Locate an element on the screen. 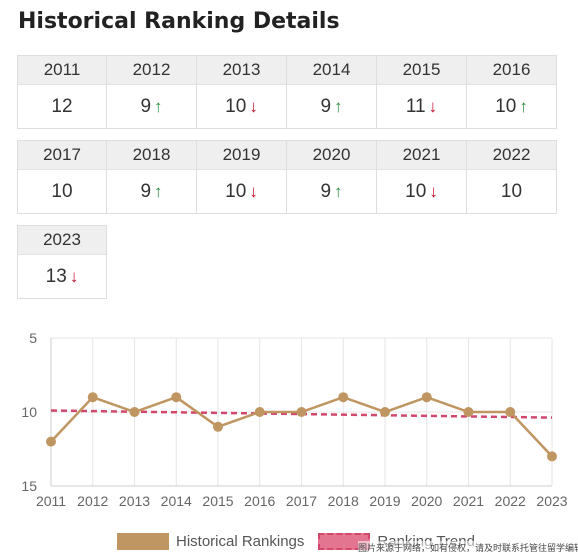  rank-value-cell: 11 ↓ is located at coordinates (421, 107).